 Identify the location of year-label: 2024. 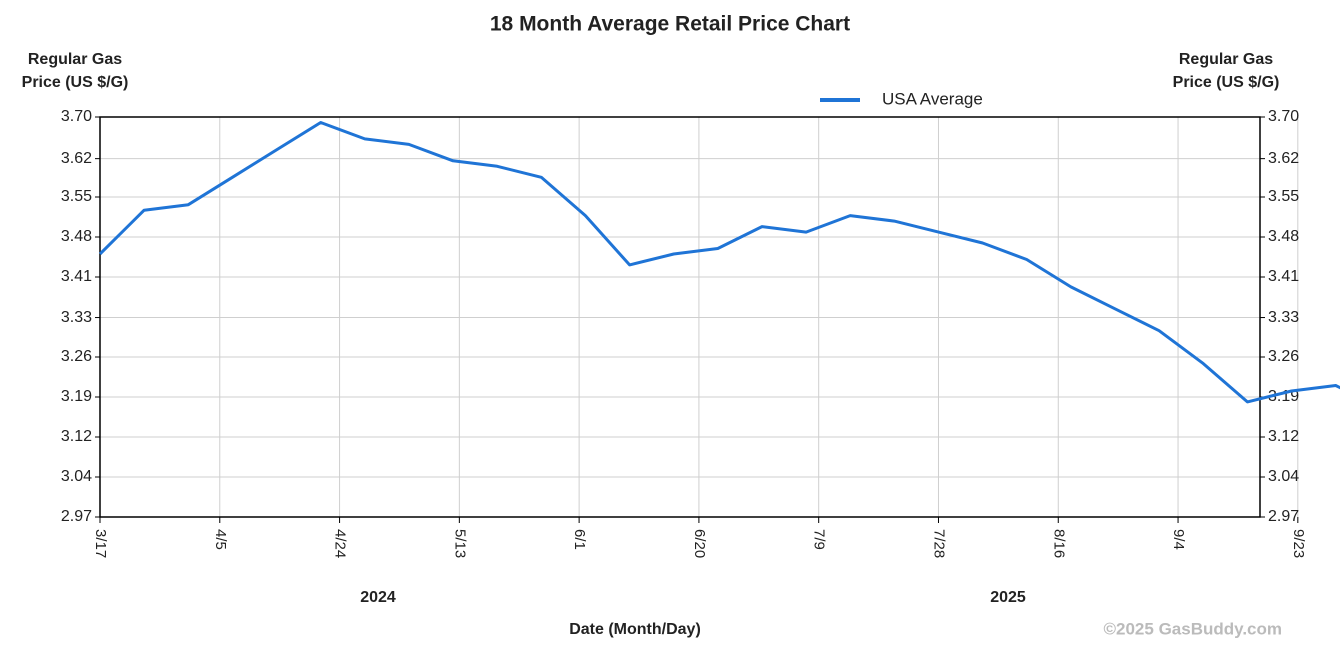
(378, 597).